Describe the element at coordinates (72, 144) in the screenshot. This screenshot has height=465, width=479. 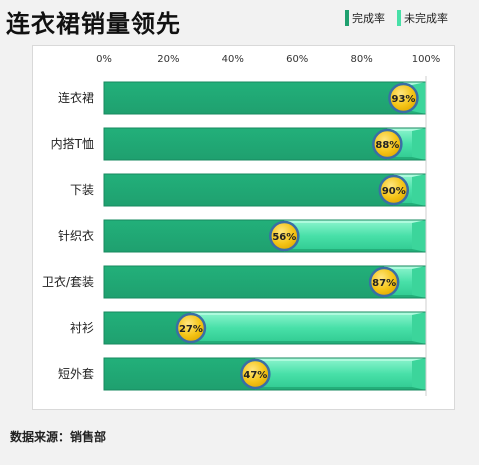
I see `category-label: 内搭T恤` at that location.